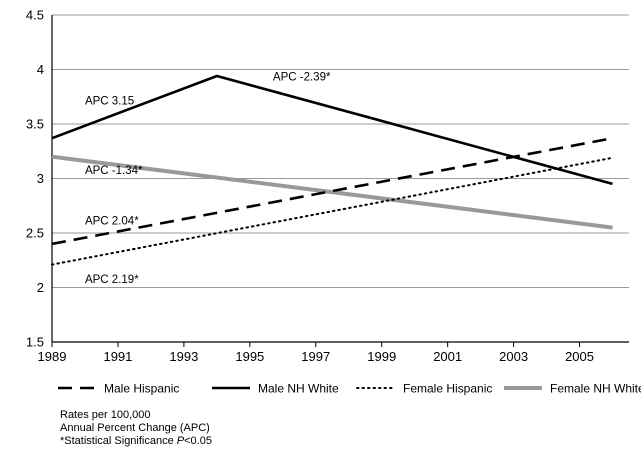 This screenshot has height=457, width=641. What do you see at coordinates (381, 356) in the screenshot?
I see `x-tick-label: 1999` at bounding box center [381, 356].